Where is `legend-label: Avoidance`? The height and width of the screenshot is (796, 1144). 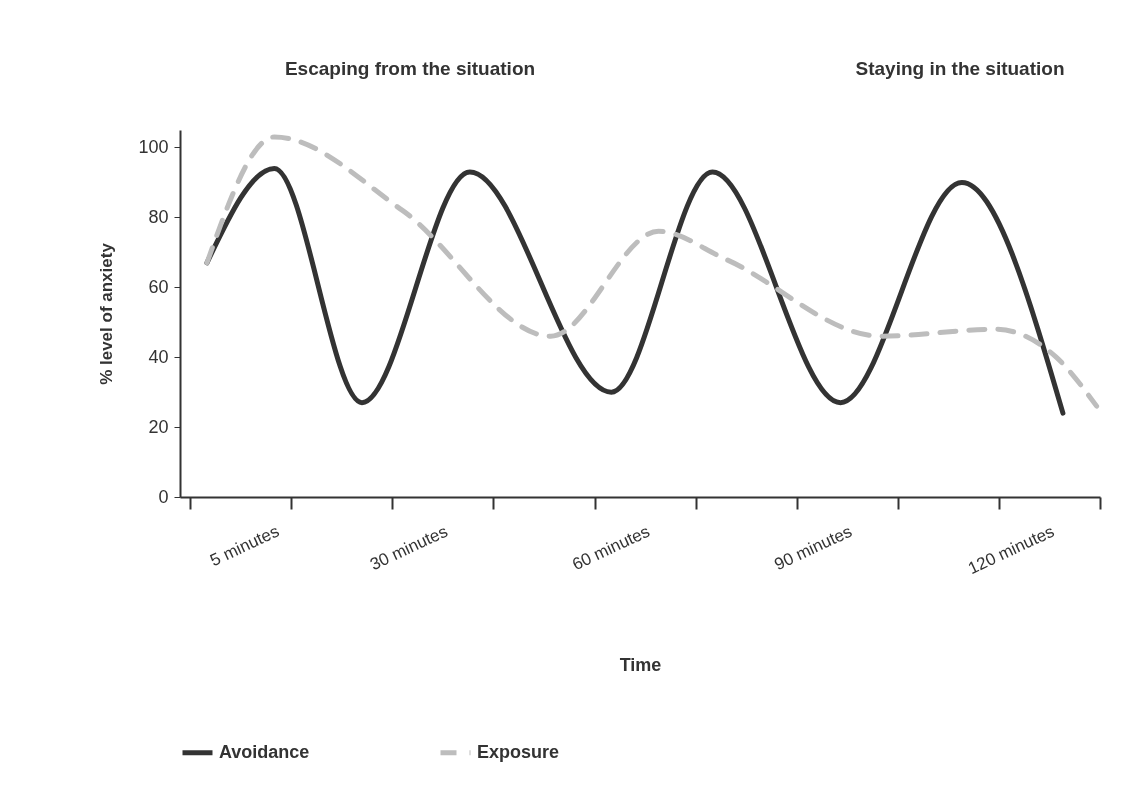
legend-label: Avoidance is located at coordinates (264, 751).